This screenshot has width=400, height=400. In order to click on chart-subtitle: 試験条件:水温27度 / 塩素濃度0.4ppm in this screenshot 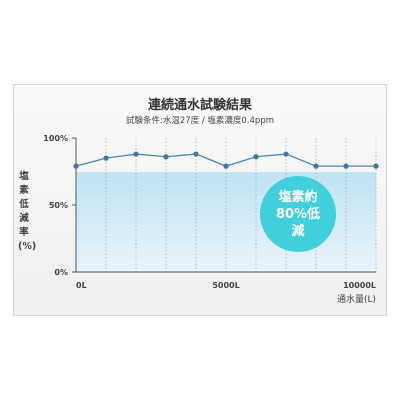, I will do `click(200, 121)`.